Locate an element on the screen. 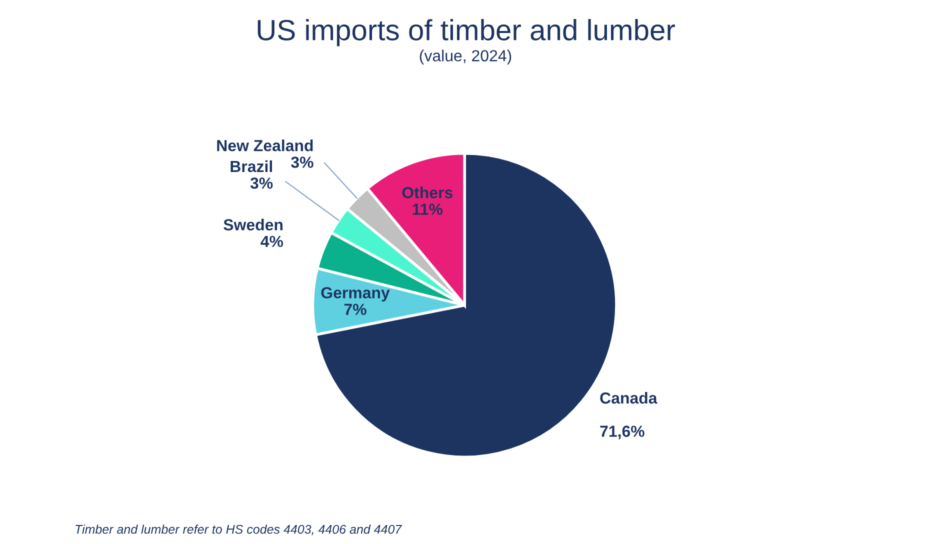 Image resolution: width=931 pixels, height=544 pixels. slice-label: Germany is located at coordinates (355, 294).